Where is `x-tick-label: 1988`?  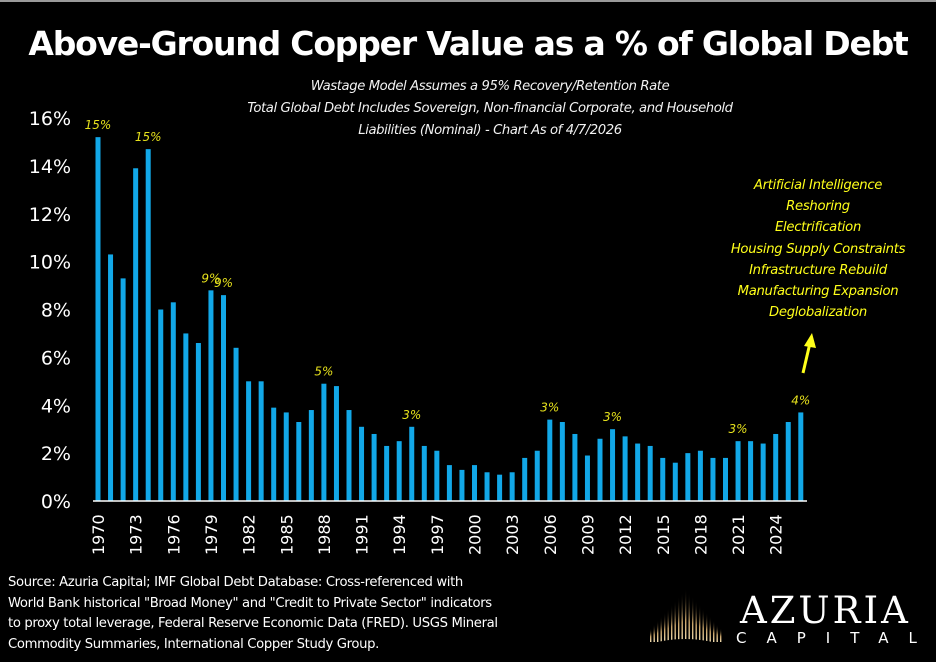
x-tick-label: 1988 is located at coordinates (324, 534).